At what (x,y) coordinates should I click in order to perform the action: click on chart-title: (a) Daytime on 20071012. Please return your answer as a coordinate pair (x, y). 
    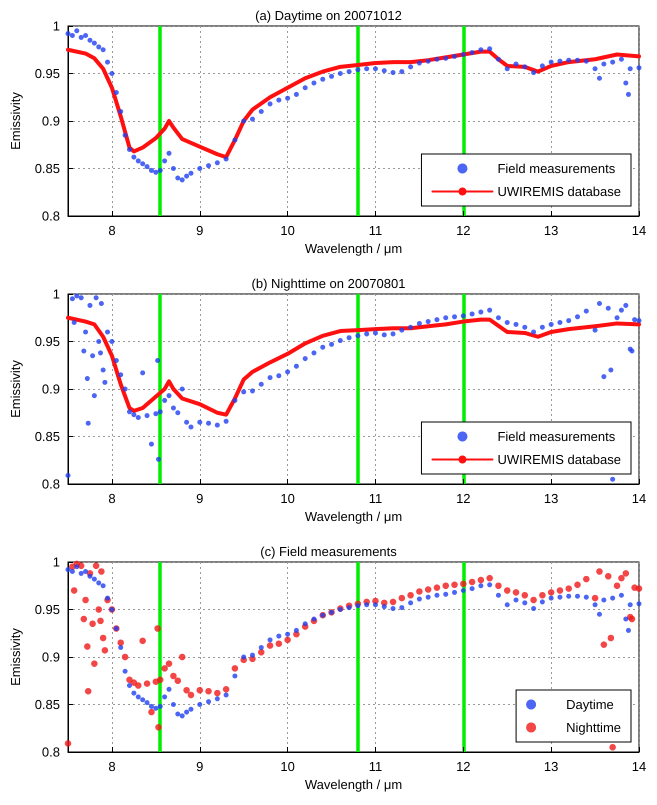
    Looking at the image, I should click on (328, 15).